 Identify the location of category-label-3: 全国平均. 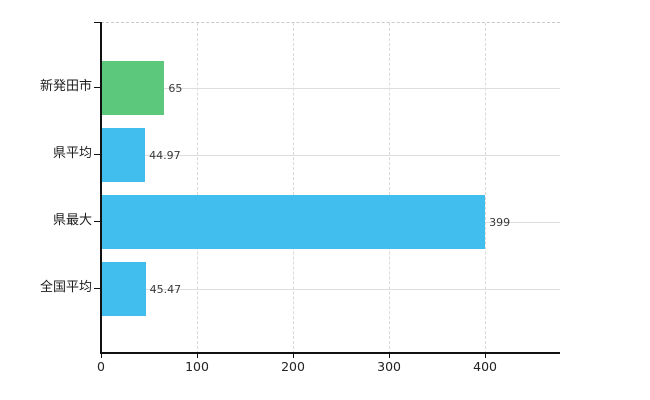
(65, 287).